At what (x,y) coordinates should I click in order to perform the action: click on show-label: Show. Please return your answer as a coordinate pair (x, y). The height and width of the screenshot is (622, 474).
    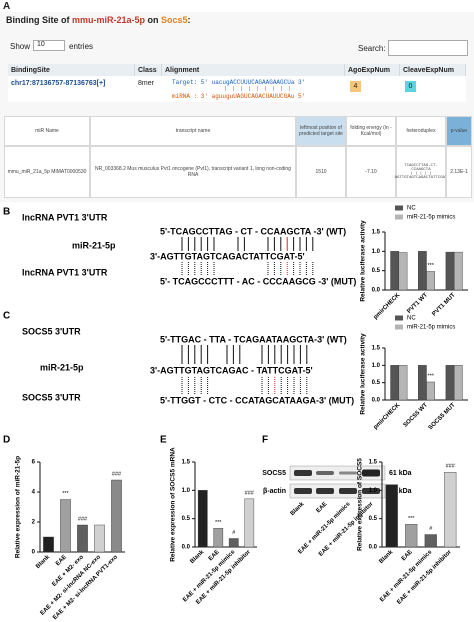
    Looking at the image, I should click on (20, 46).